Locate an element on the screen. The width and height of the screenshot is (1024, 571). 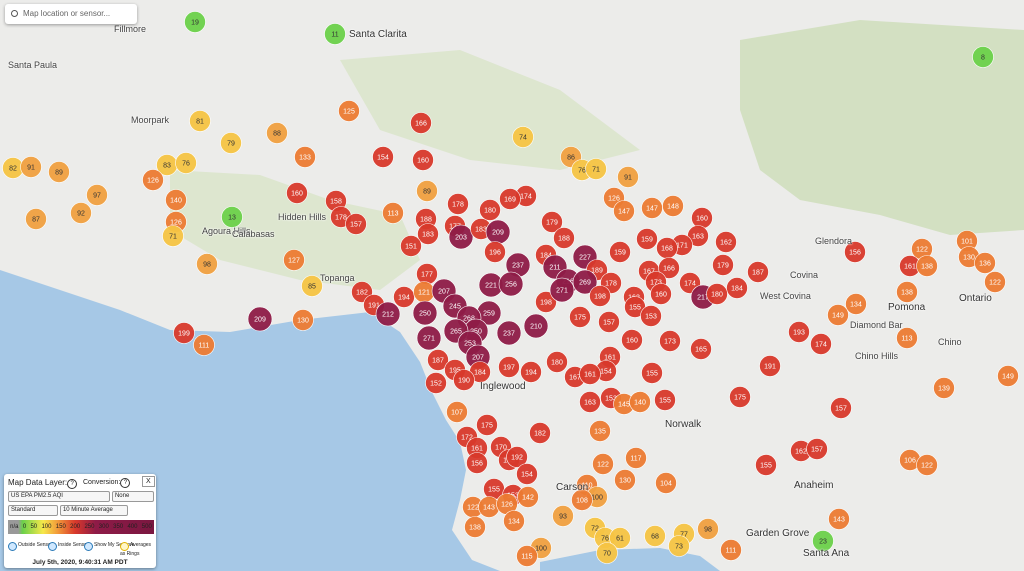
sensor-value: 11 is located at coordinates (334, 34).